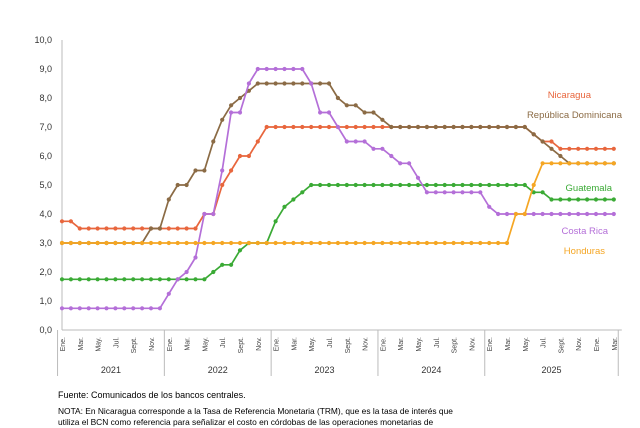 The image size is (640, 428). I want to click on x-tick-label: Mar., so click(294, 344).